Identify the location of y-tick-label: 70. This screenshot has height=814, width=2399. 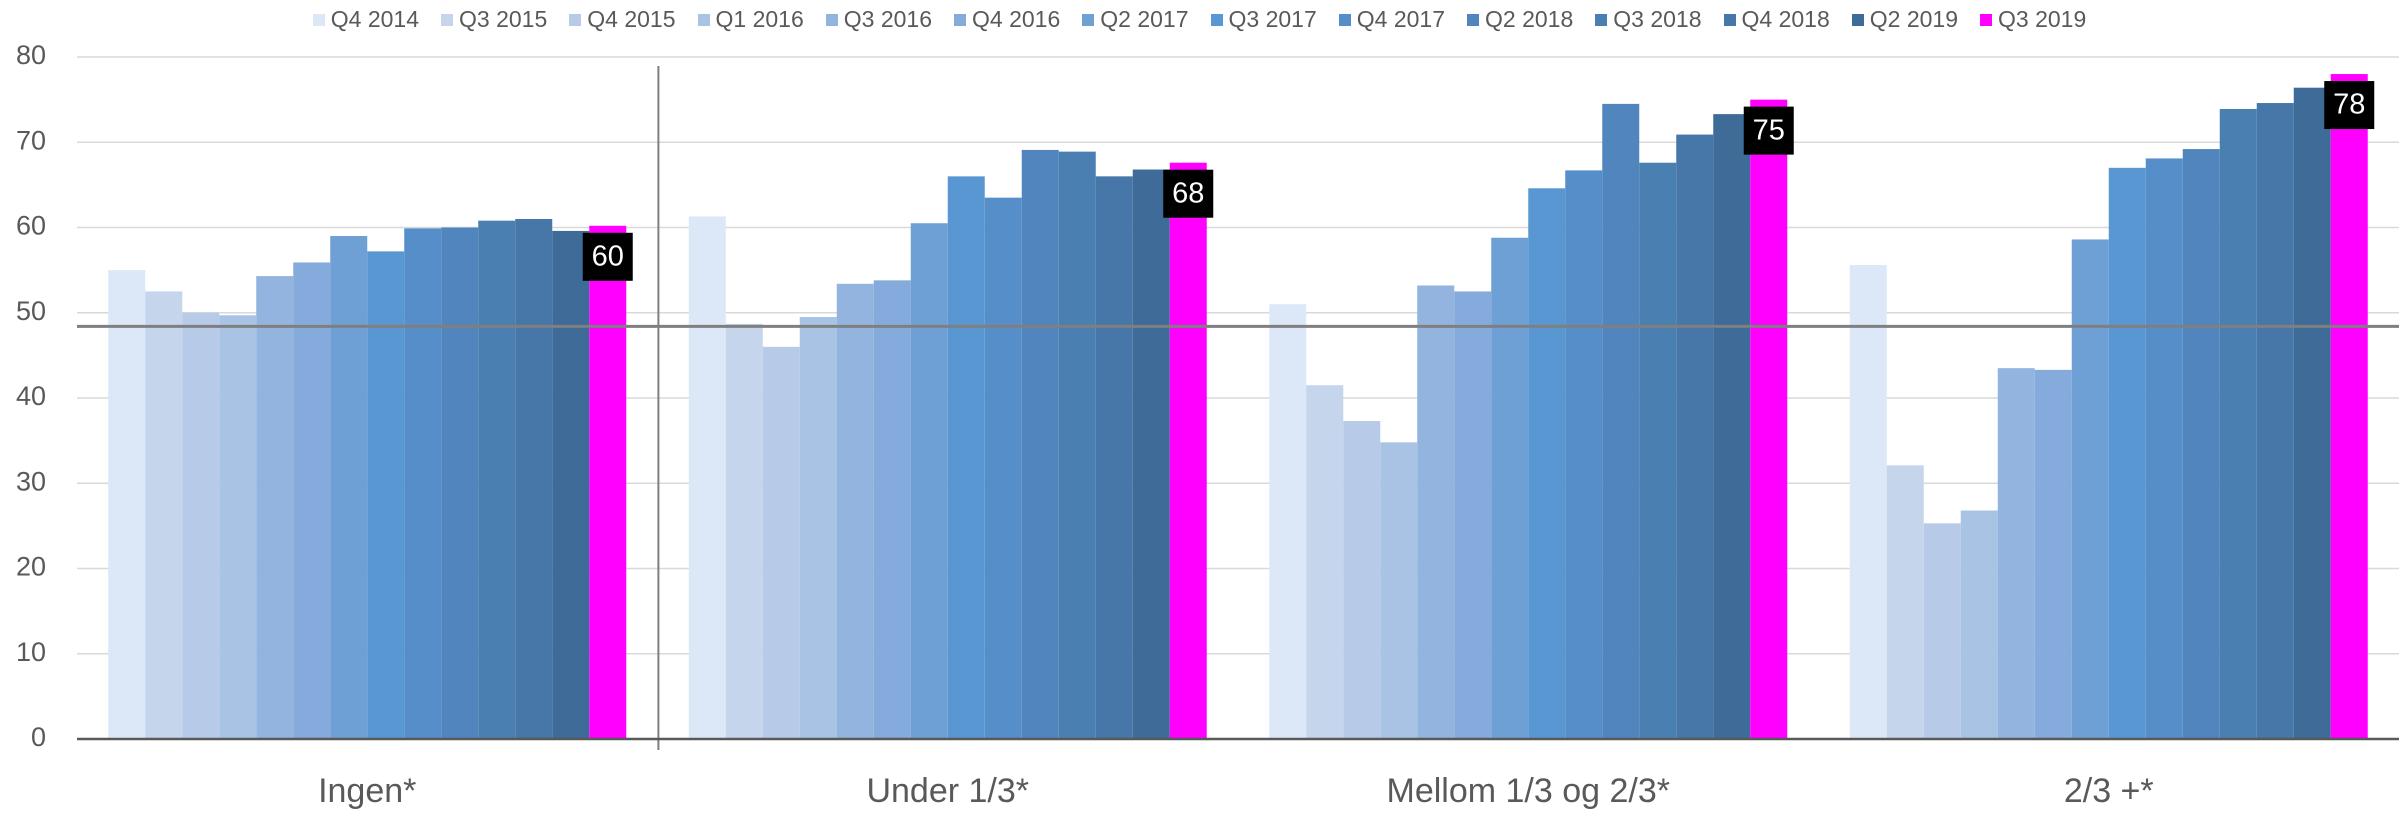
(31, 140).